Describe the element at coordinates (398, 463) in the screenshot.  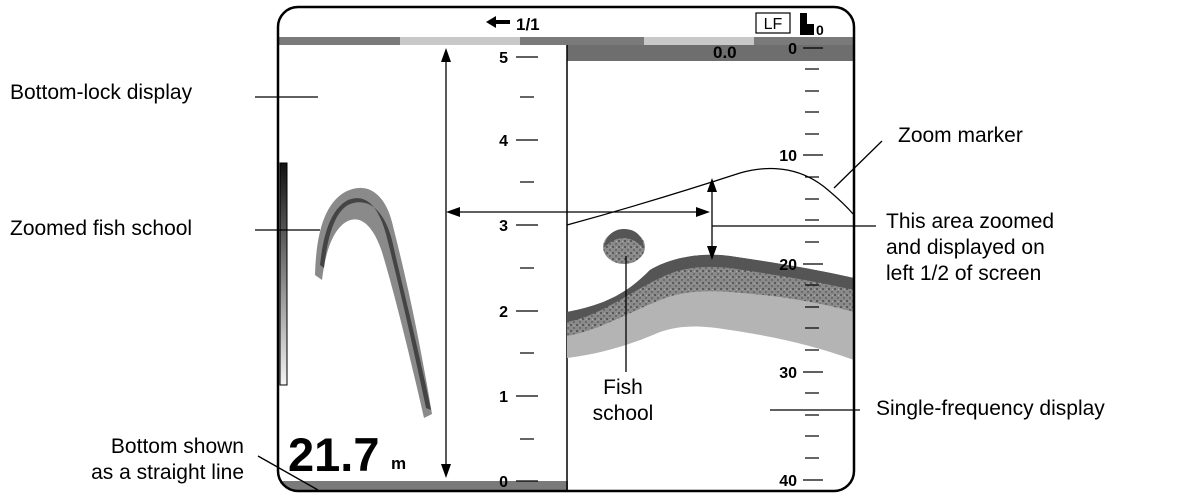
I see `depth-readout-unit: m` at that location.